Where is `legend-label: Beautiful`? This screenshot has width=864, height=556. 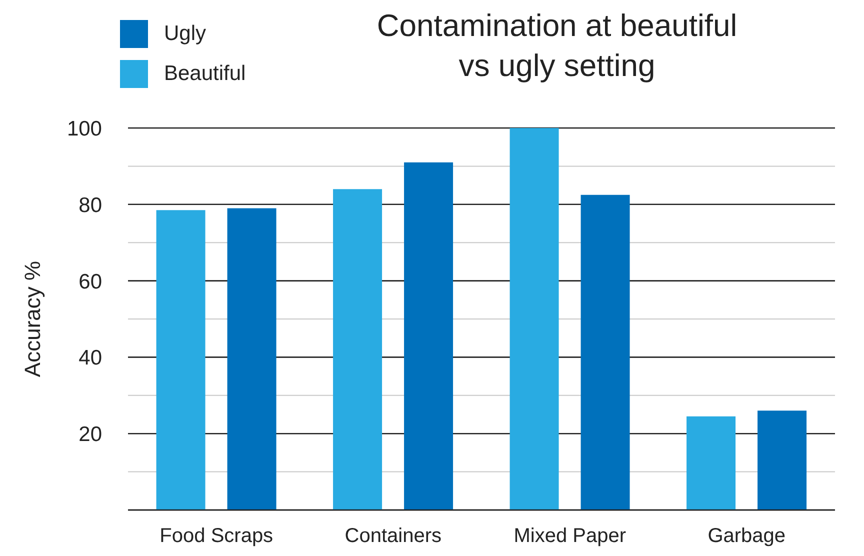
legend-label: Beautiful is located at coordinates (205, 74).